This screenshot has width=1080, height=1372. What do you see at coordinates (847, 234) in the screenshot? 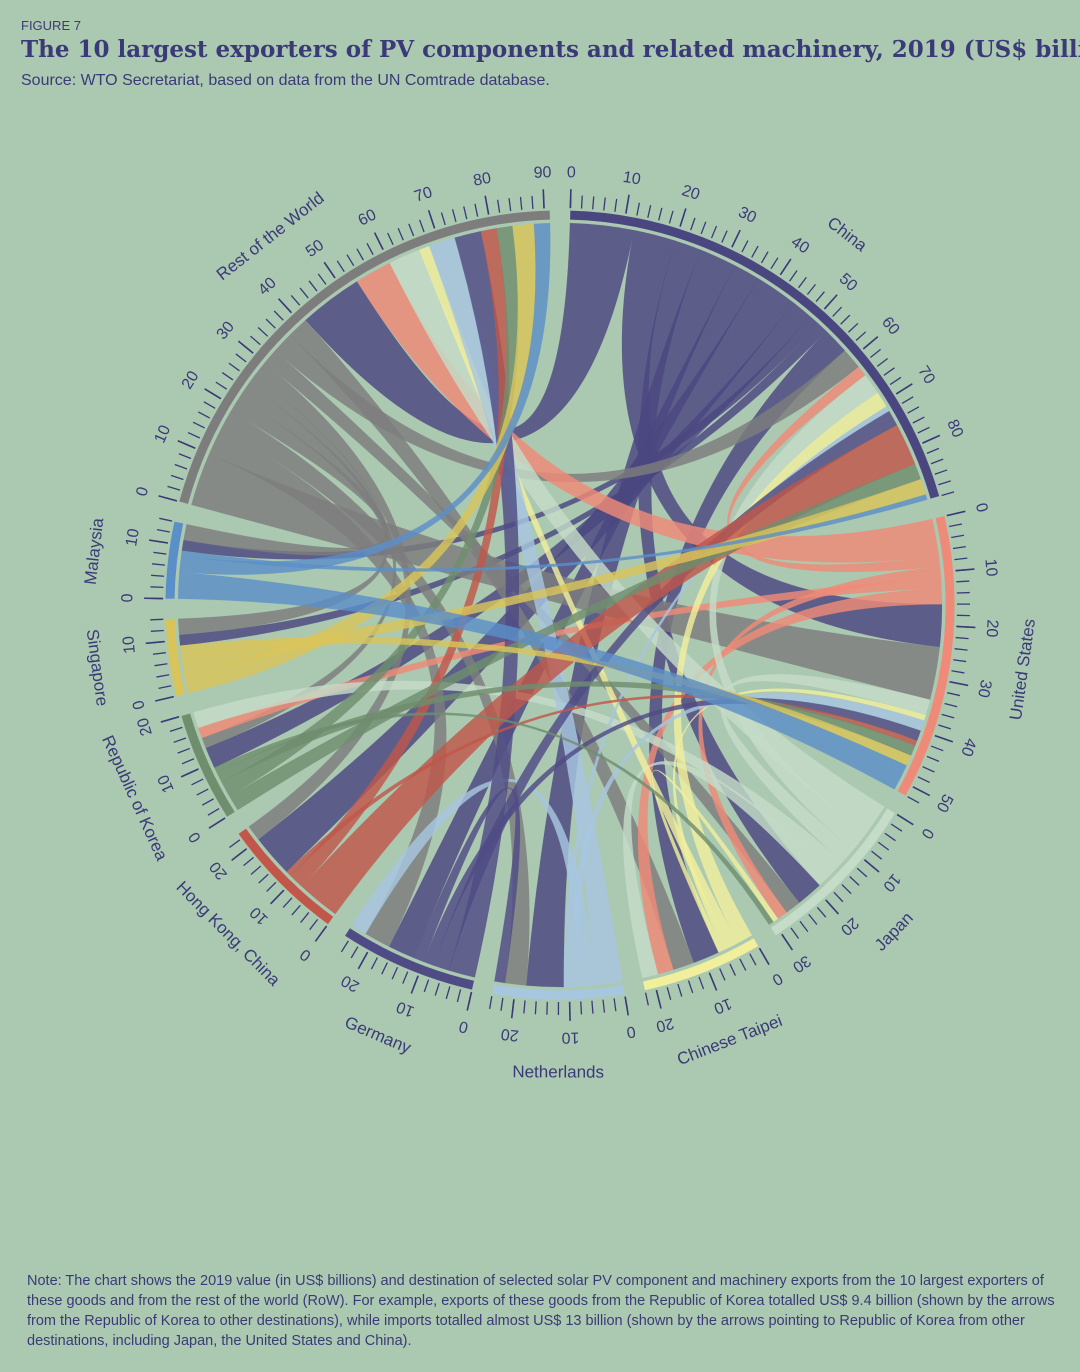
I see `node-label: China` at bounding box center [847, 234].